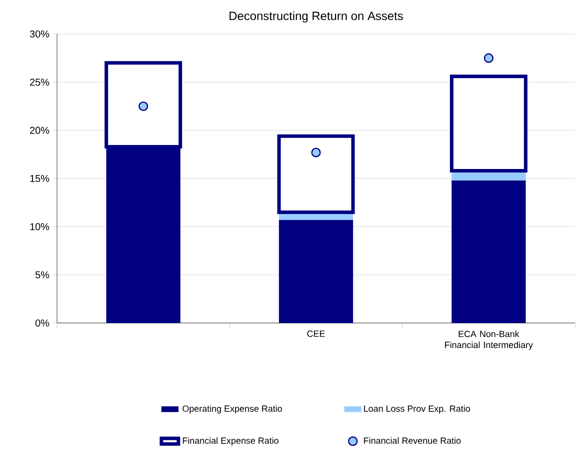 This screenshot has width=588, height=473. What do you see at coordinates (489, 340) in the screenshot?
I see `x-tick-label: ECA Non-Bank Financial Intermediary` at bounding box center [489, 340].